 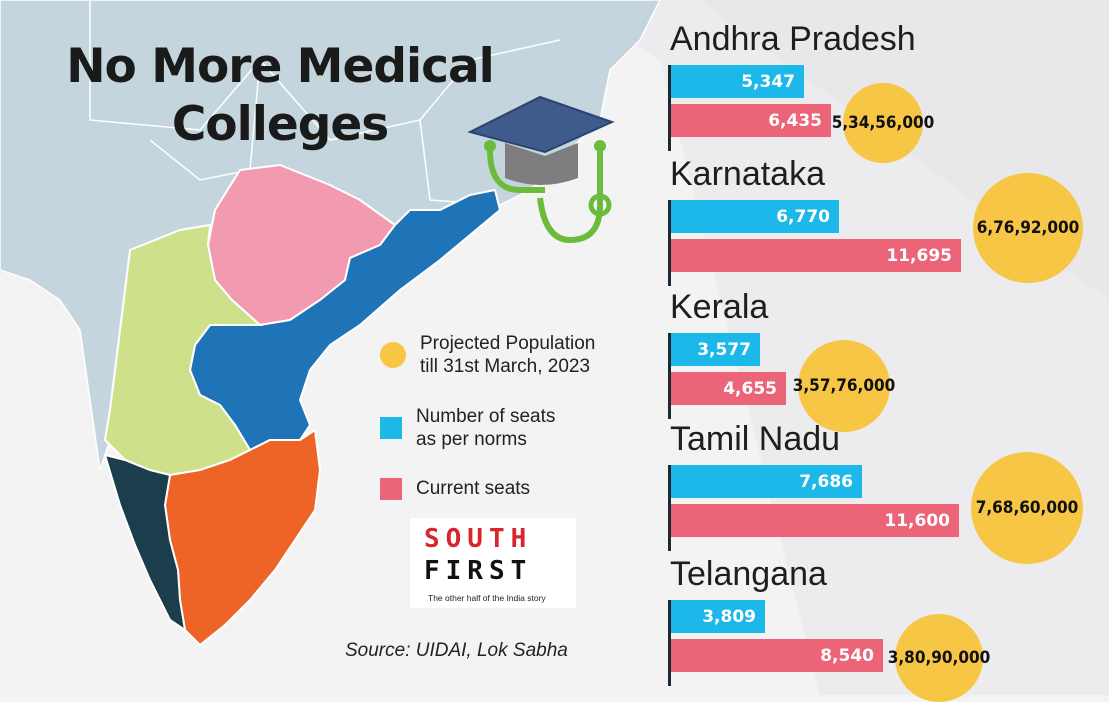 I want to click on legend-swatch-population, so click(x=393, y=355).